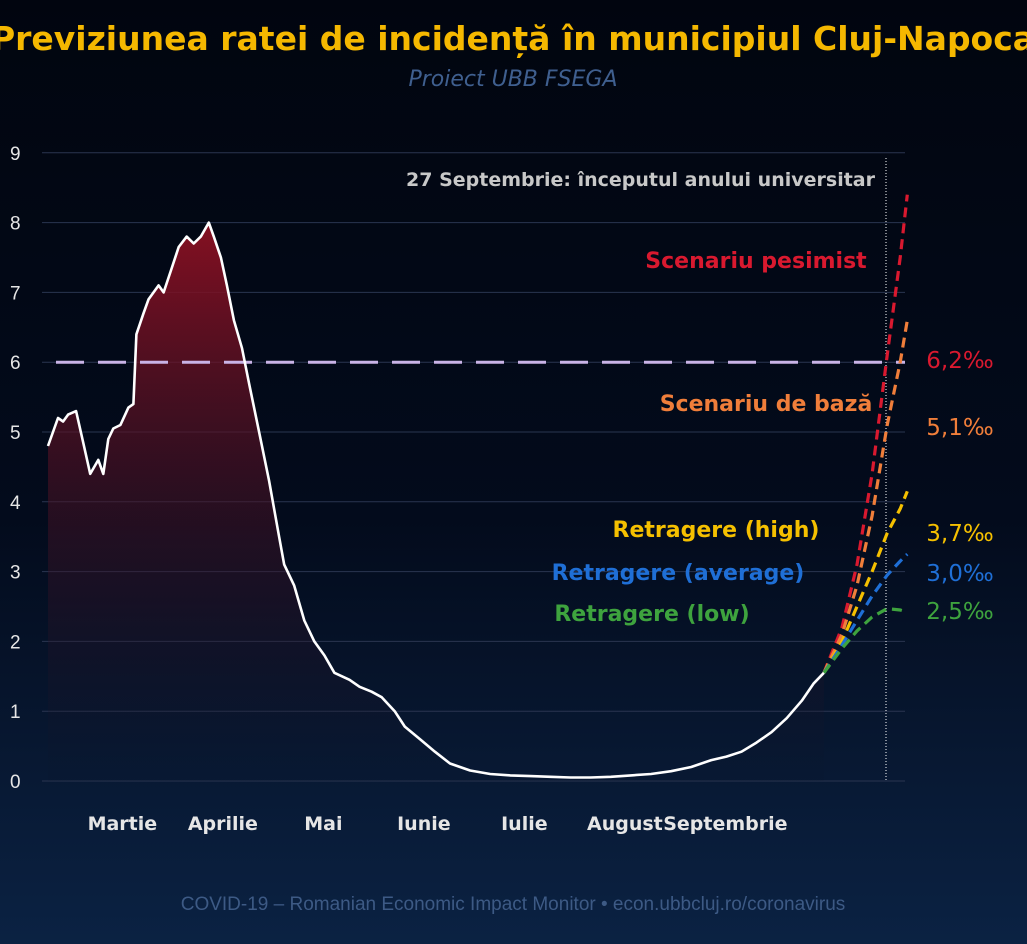  Describe the element at coordinates (15, 433) in the screenshot. I see `y-tick-label: 5` at that location.